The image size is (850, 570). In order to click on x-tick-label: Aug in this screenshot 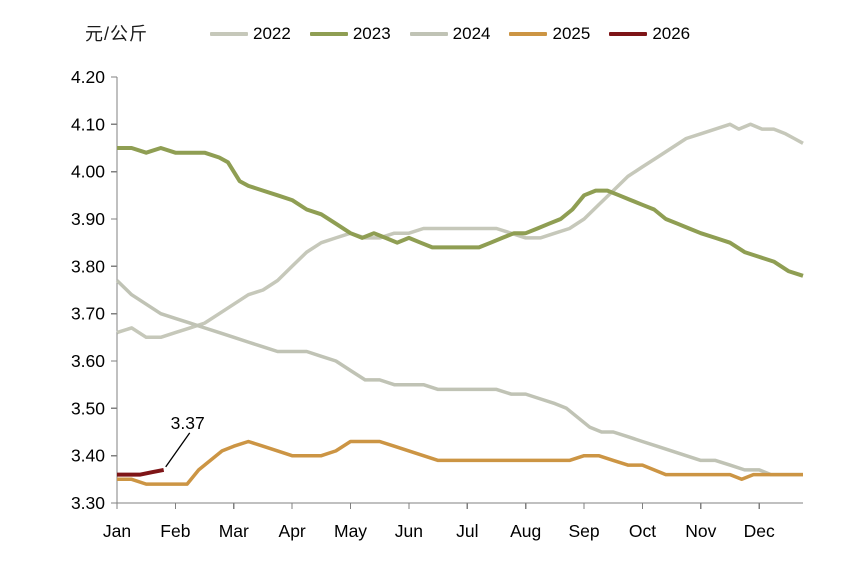, I will do `click(525, 531)`.